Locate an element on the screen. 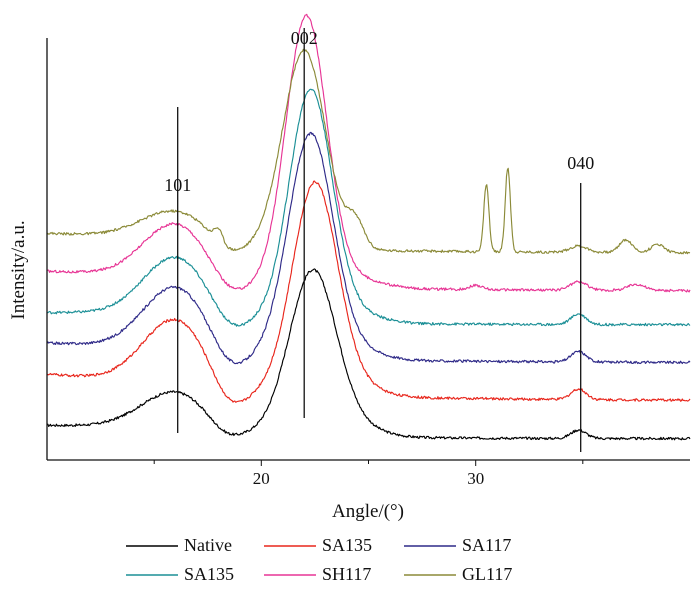  legend-label-4: SA135 is located at coordinates (209, 574).